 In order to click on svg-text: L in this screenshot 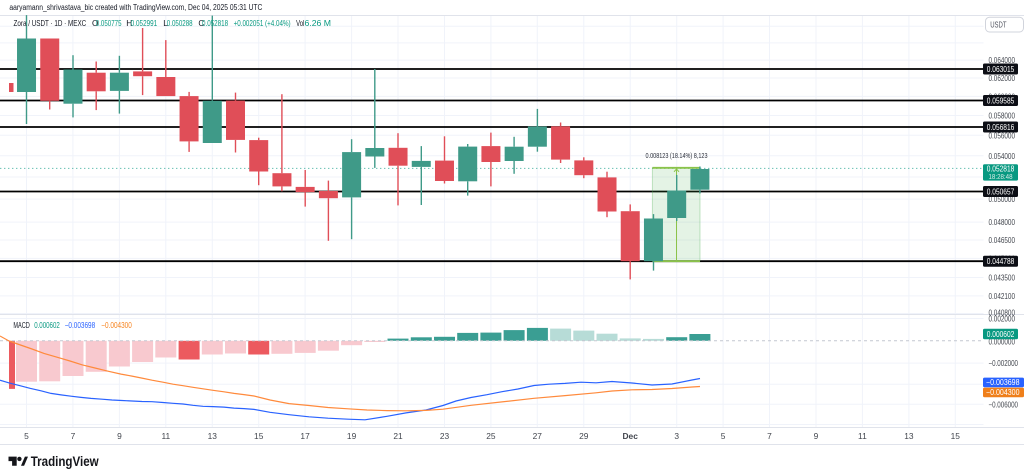, I will do `click(165, 23)`.